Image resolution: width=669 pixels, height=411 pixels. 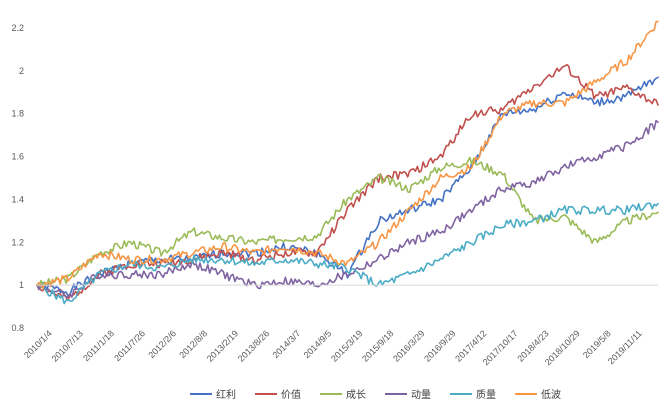 I want to click on x-tick-label: 2019/11/11, so click(x=625, y=347).